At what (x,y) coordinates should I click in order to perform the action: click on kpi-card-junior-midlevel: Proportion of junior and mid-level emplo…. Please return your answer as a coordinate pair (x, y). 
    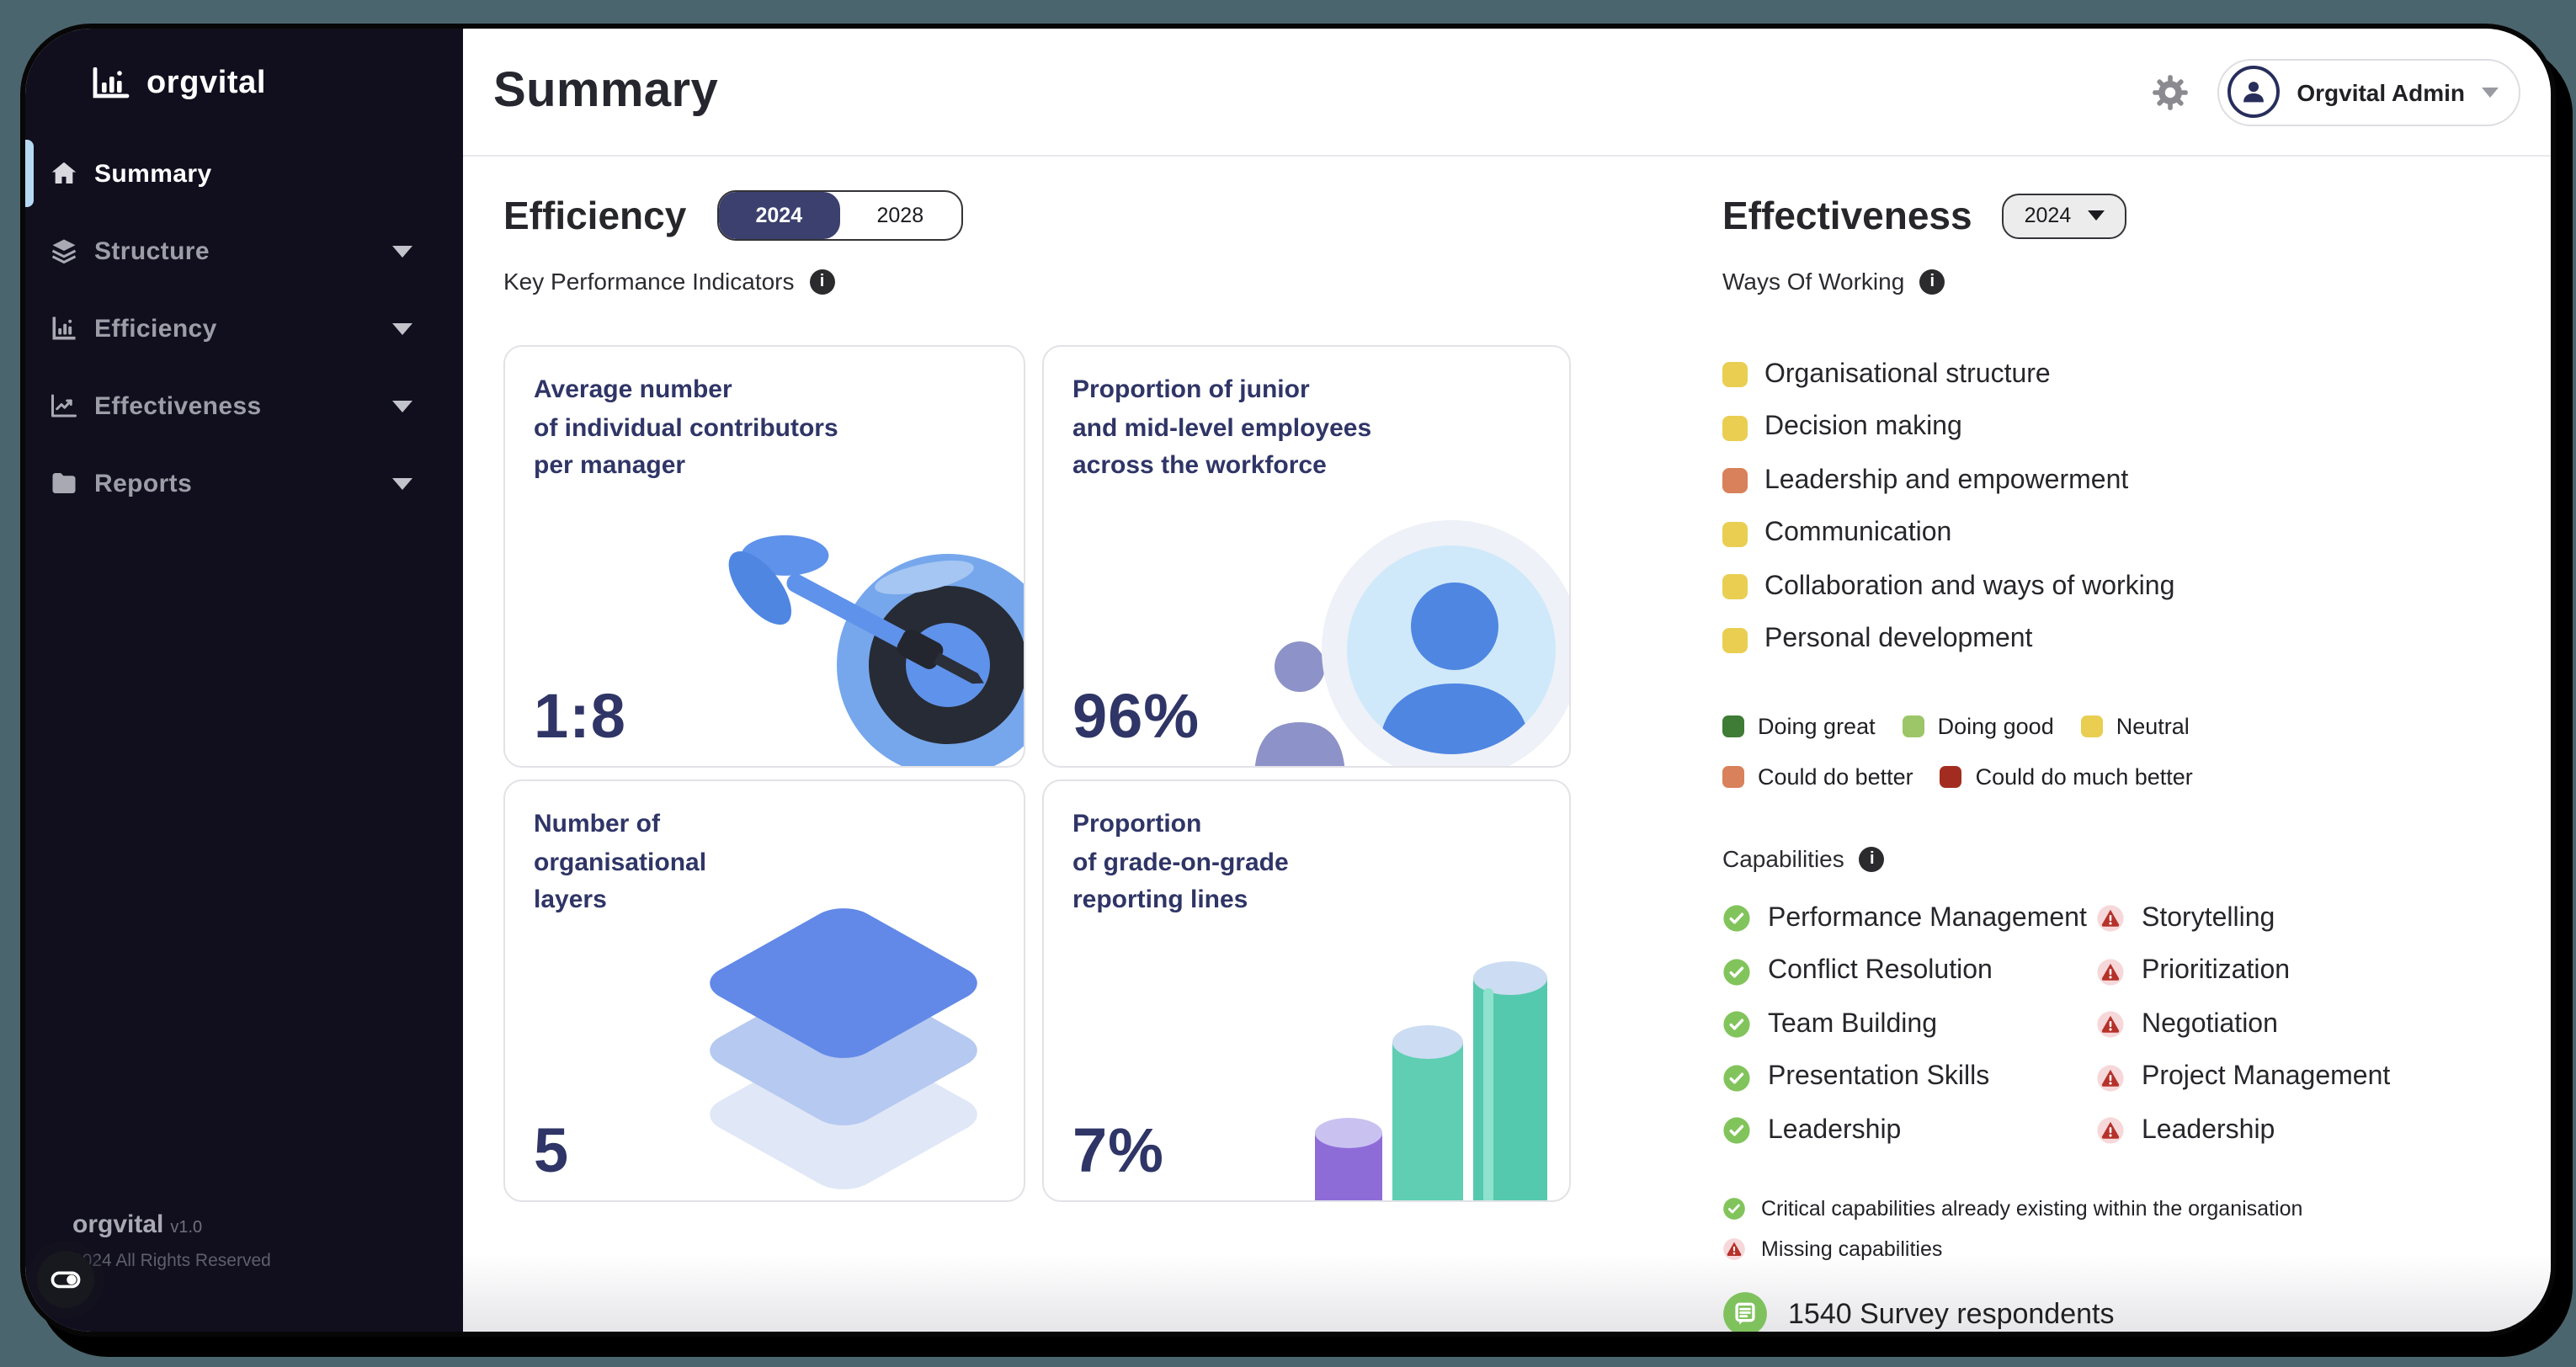
    Looking at the image, I should click on (1306, 556).